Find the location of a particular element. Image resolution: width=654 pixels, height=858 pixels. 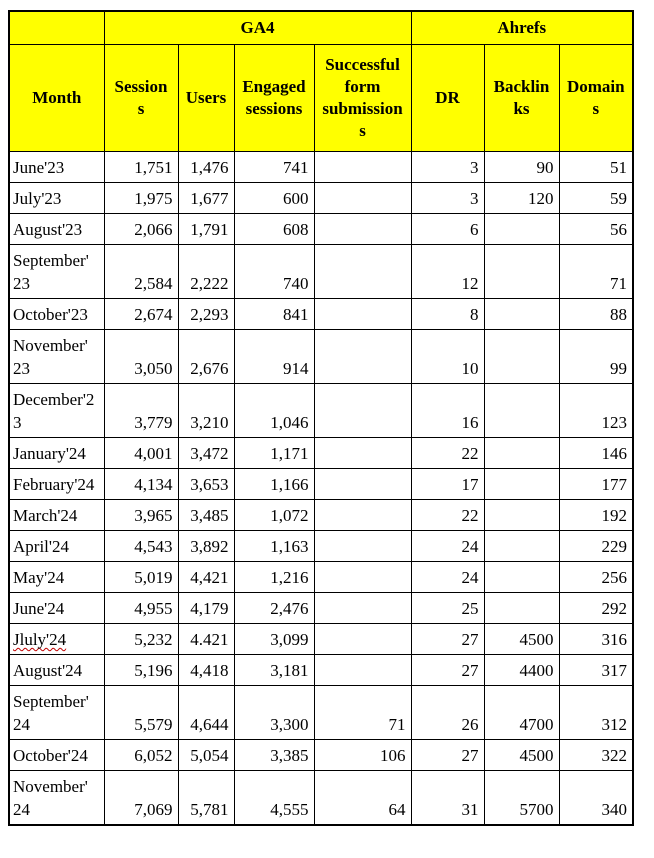

table-row: August'24 5,196 4,418 3,181 27 4400 317 is located at coordinates (321, 670).